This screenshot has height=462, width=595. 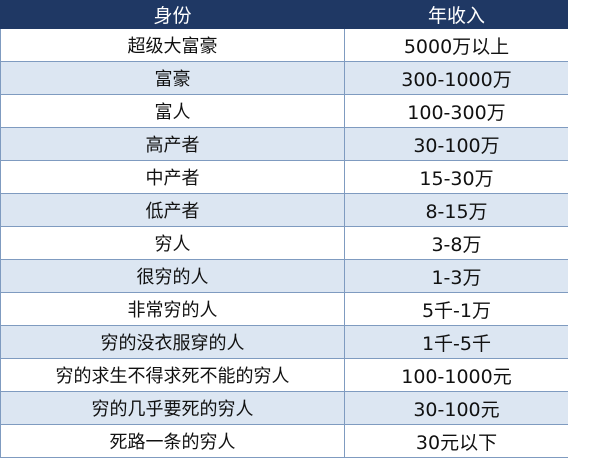 I want to click on cell-identity: 中产者, so click(x=172, y=177).